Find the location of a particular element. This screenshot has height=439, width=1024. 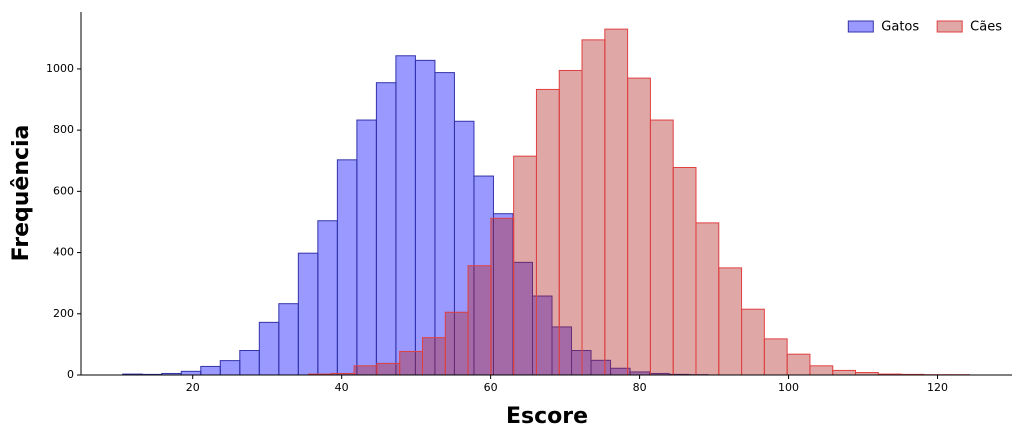

x-tick-label: 40 is located at coordinates (342, 387).